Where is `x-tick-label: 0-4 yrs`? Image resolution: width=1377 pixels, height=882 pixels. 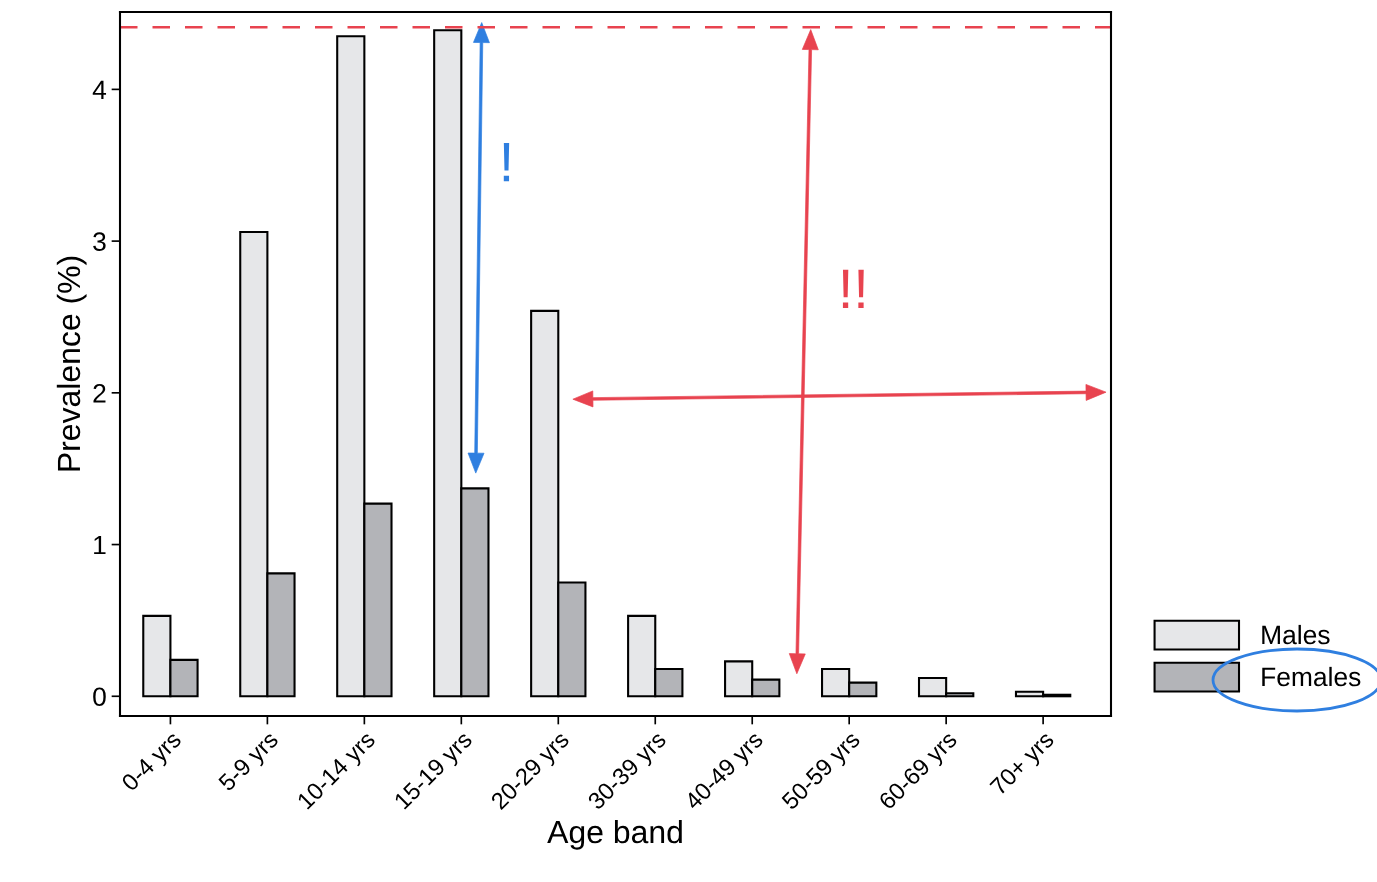
x-tick-label: 0-4 yrs is located at coordinates (153, 763).